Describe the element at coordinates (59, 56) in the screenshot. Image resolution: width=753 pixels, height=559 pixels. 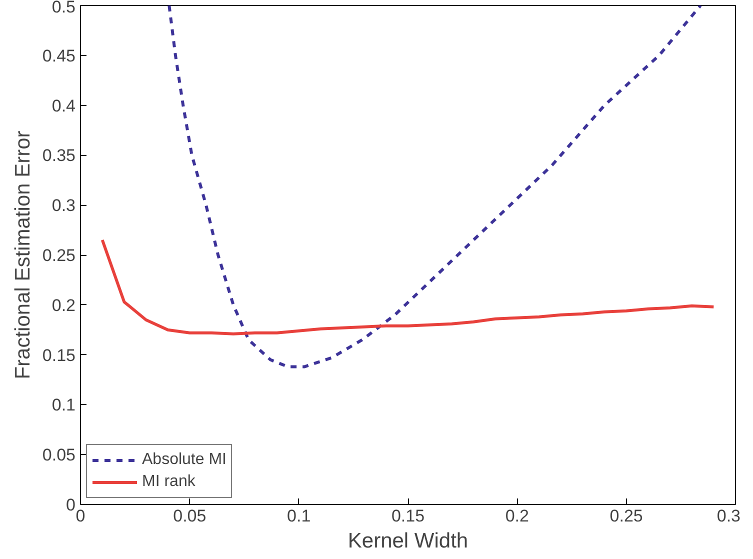
I see `y-tick-label: 0.45` at that location.